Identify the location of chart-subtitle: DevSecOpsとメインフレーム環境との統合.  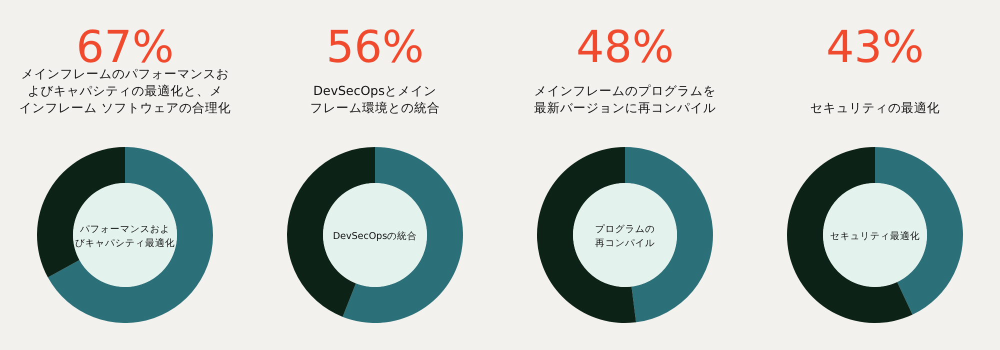
(375, 99).